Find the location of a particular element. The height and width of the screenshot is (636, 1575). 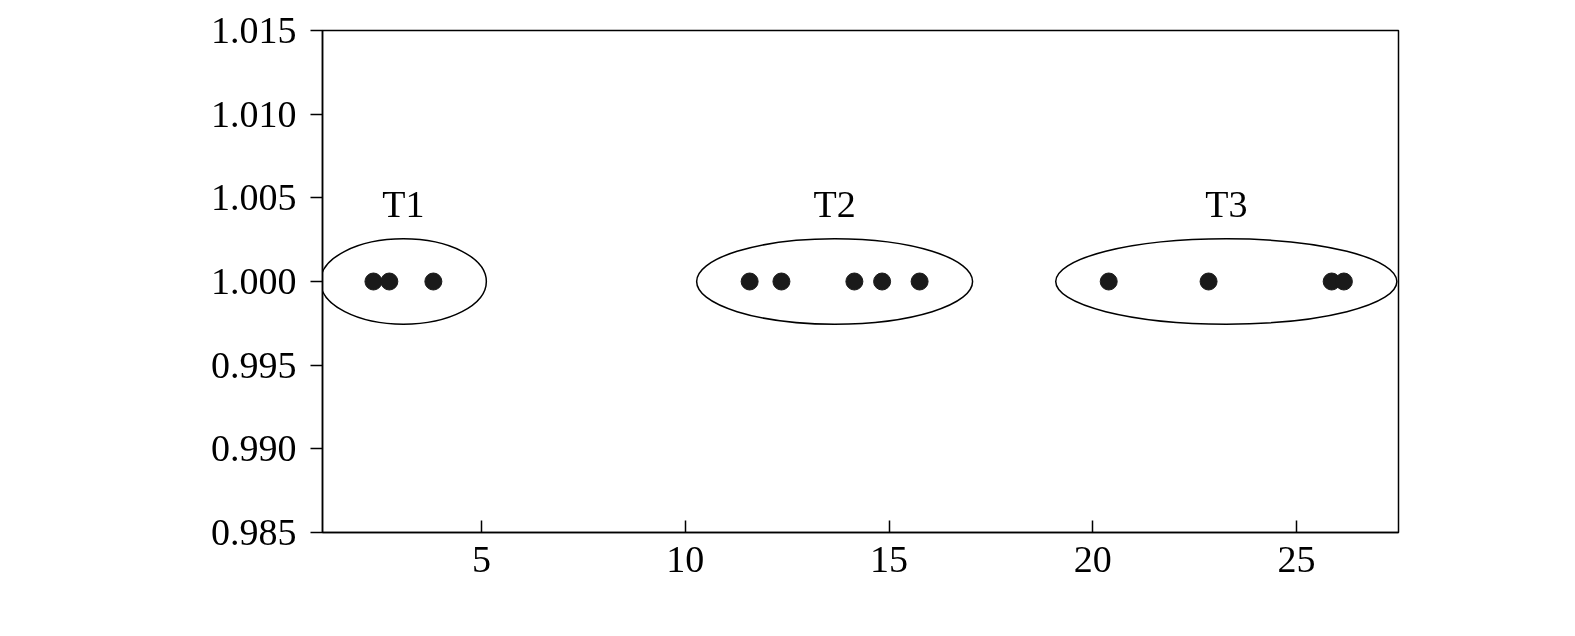

y-tick-label: 1.010 is located at coordinates (254, 113).